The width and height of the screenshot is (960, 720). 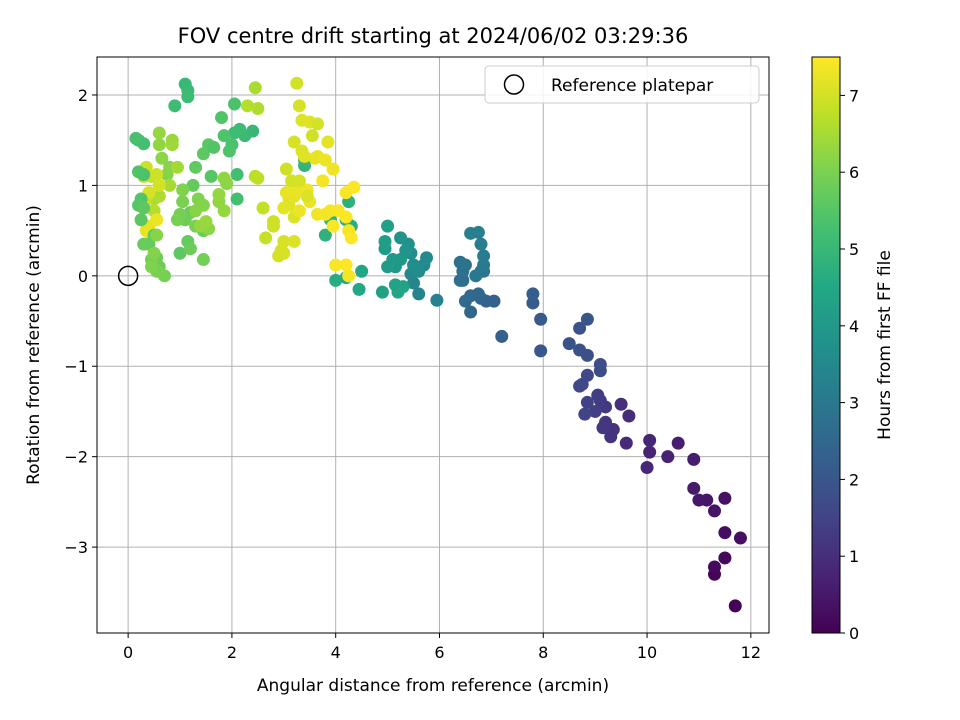 What do you see at coordinates (885, 345) in the screenshot?
I see `colorbar-label: Hours from first FF file` at bounding box center [885, 345].